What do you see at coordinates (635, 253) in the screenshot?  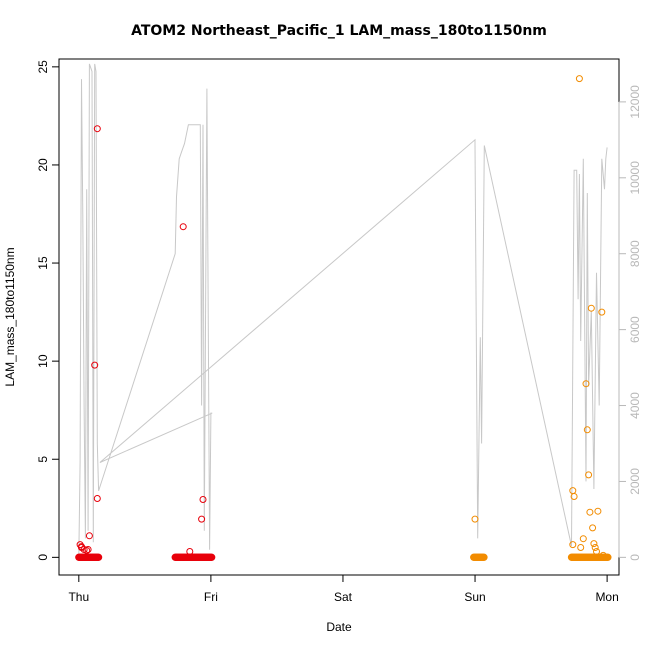 I see `y2-tick-label: 8000` at bounding box center [635, 253].